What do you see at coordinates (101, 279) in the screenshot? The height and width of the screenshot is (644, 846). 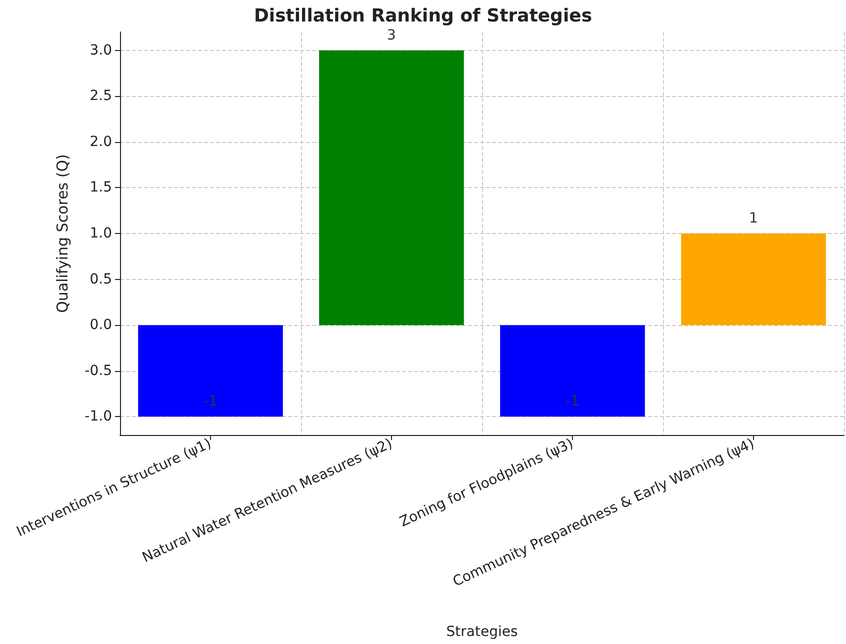 I see `y-tick-label: 0.5` at bounding box center [101, 279].